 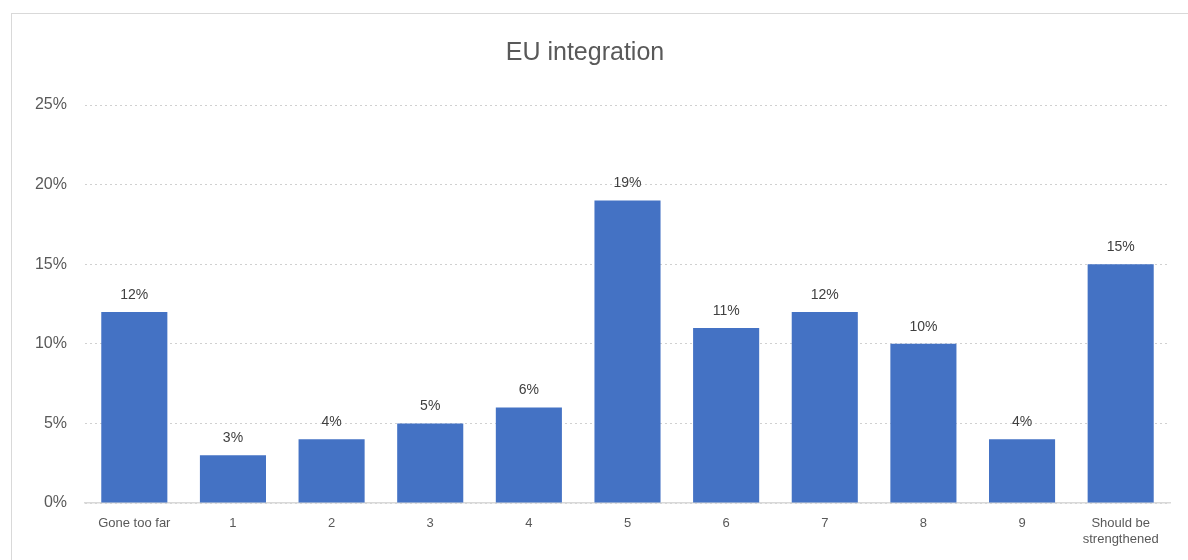 I want to click on x-tick-label: 9, so click(x=1022, y=522).